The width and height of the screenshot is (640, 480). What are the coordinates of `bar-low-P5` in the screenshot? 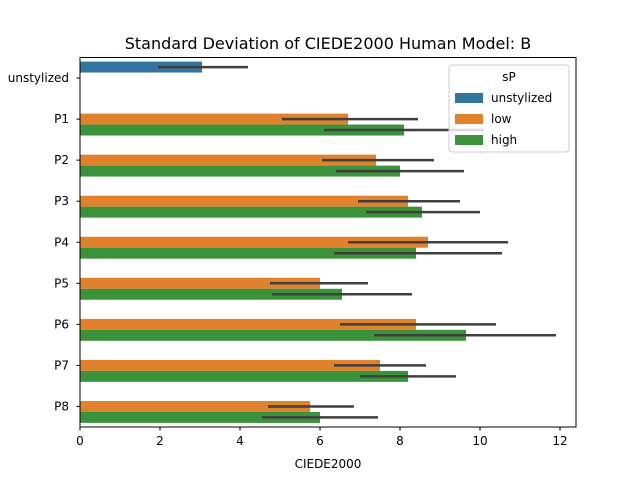 It's located at (200, 283).